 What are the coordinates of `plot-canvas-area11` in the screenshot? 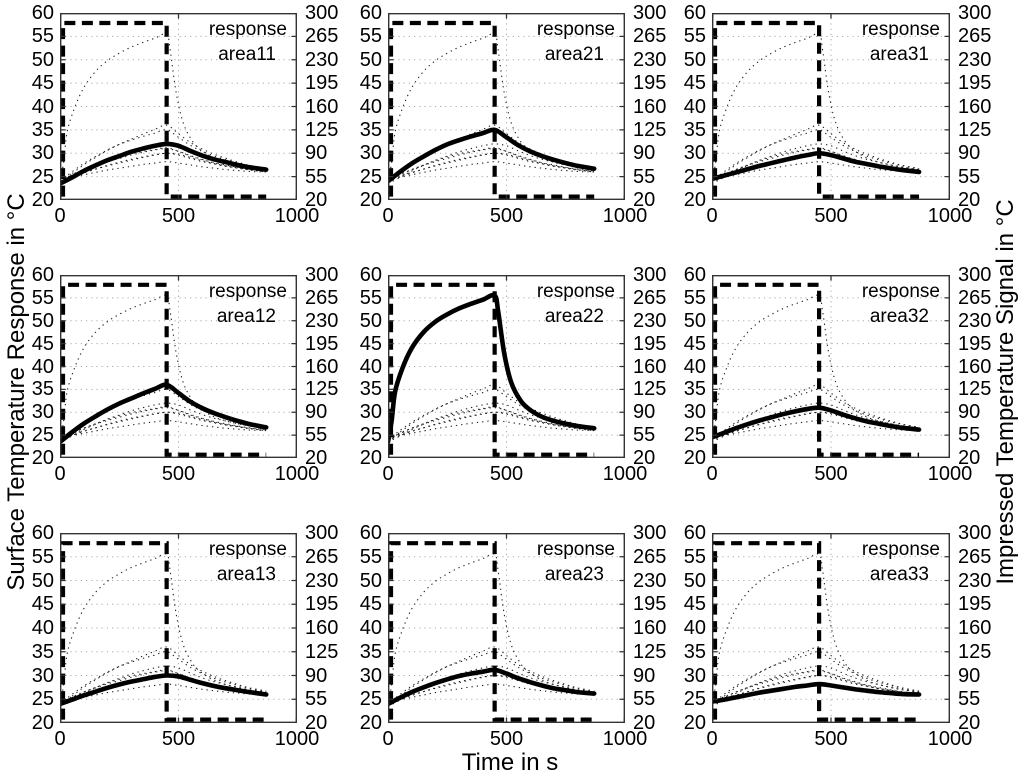 It's located at (178, 106).